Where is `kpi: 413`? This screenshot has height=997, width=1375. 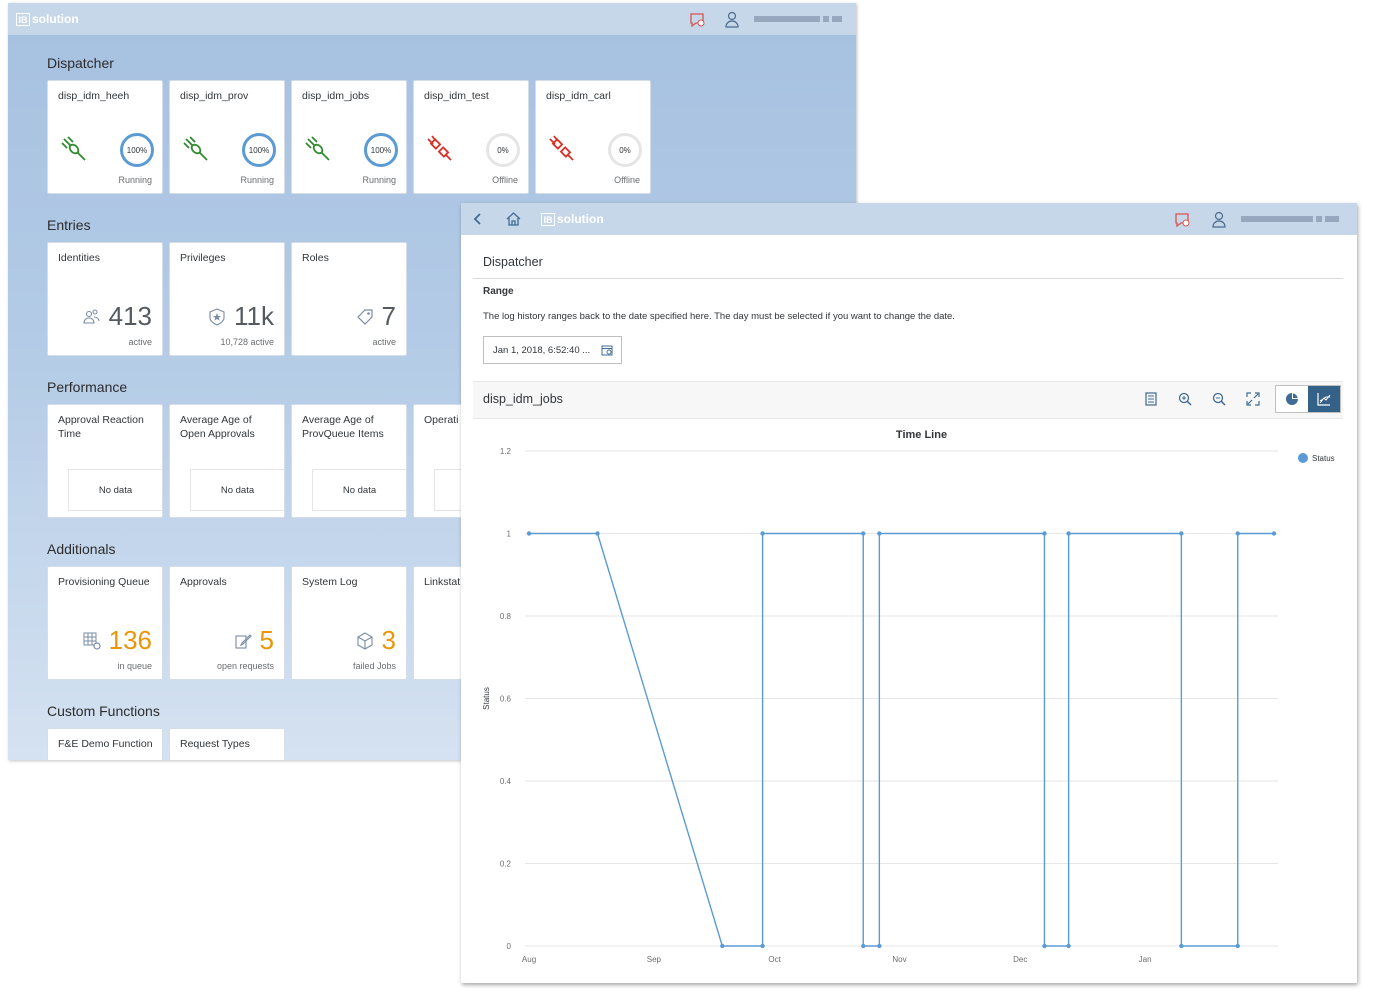 kpi: 413 is located at coordinates (117, 316).